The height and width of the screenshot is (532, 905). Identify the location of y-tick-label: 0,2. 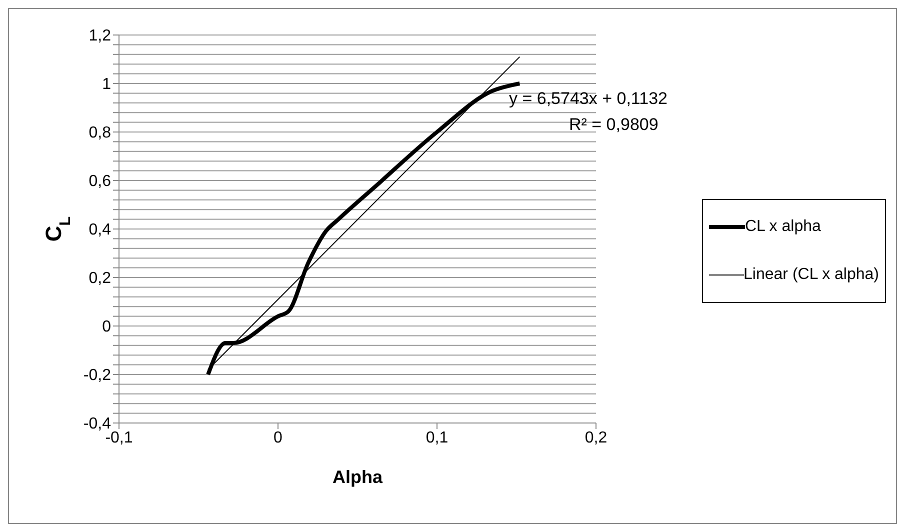
(100, 279).